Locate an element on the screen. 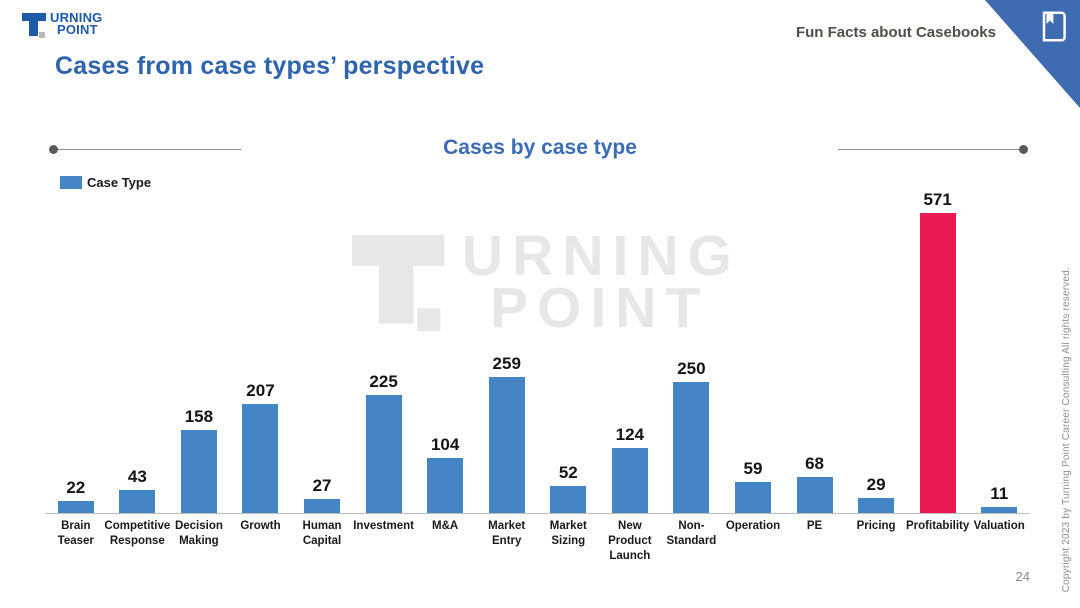  divider-dot-left is located at coordinates (53, 149).